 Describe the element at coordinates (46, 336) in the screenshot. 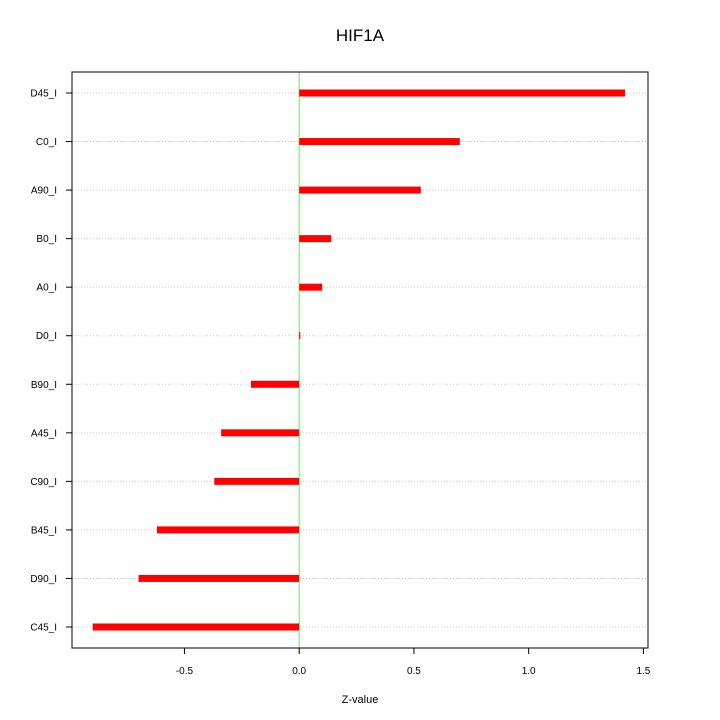

I see `y-tick-label: D0_I` at that location.